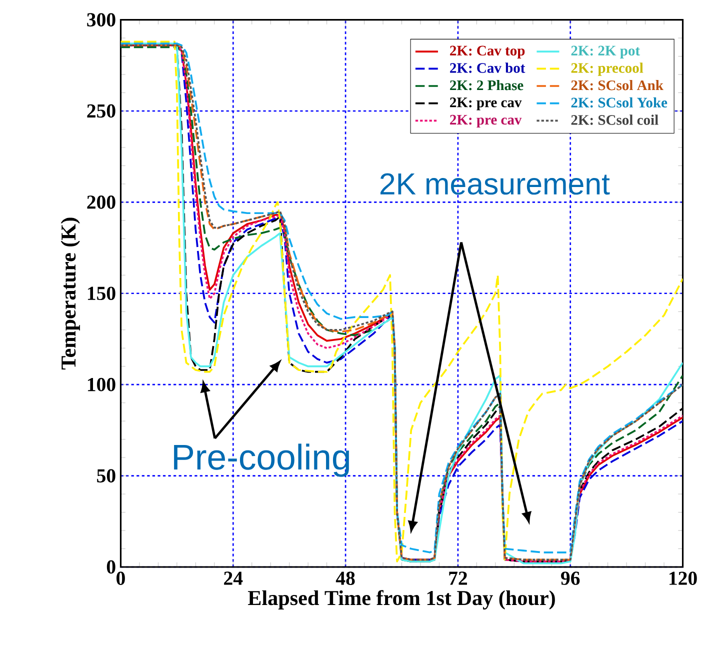 Image resolution: width=702 pixels, height=648 pixels. What do you see at coordinates (401, 600) in the screenshot?
I see `x-axis-title: Elapsed Time from 1st Day (hour)` at bounding box center [401, 600].